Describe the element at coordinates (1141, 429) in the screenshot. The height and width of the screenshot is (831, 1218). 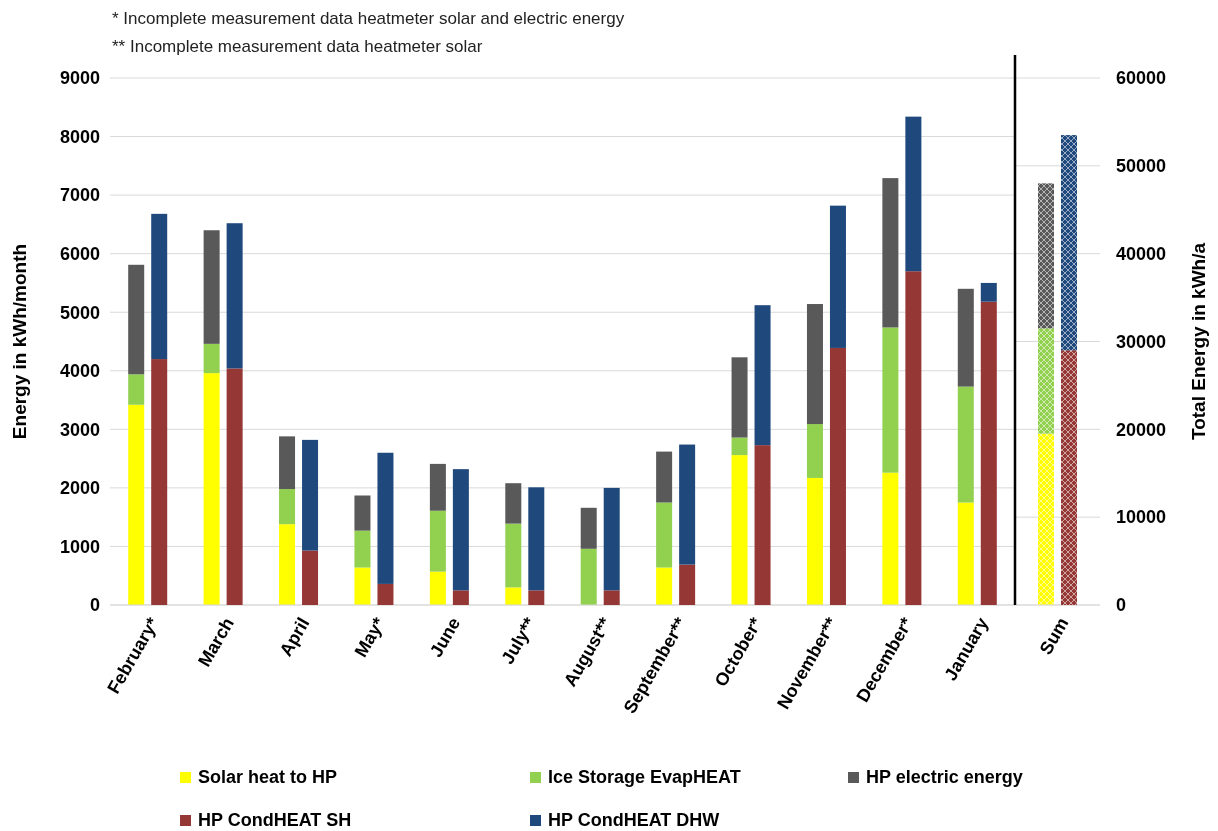
I see `y-tick-label: 20000` at that location.